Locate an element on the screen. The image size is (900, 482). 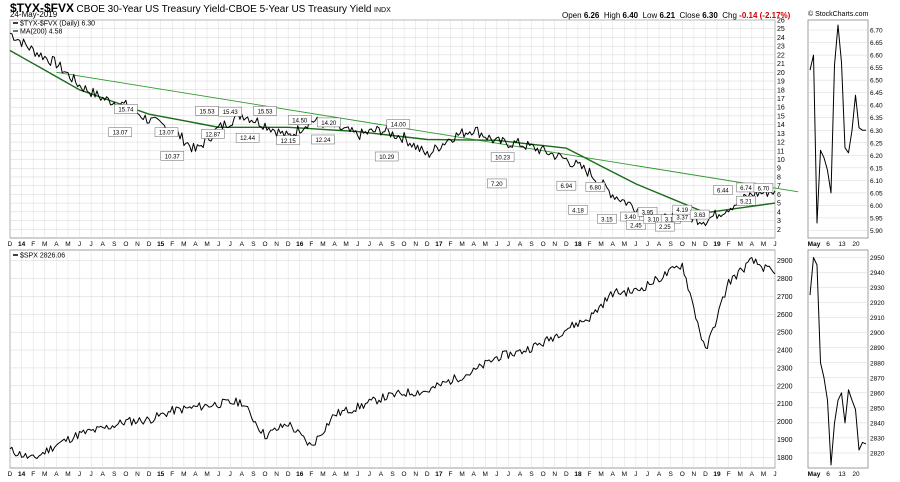
price-annotation-label: 10.37 is located at coordinates (173, 157).